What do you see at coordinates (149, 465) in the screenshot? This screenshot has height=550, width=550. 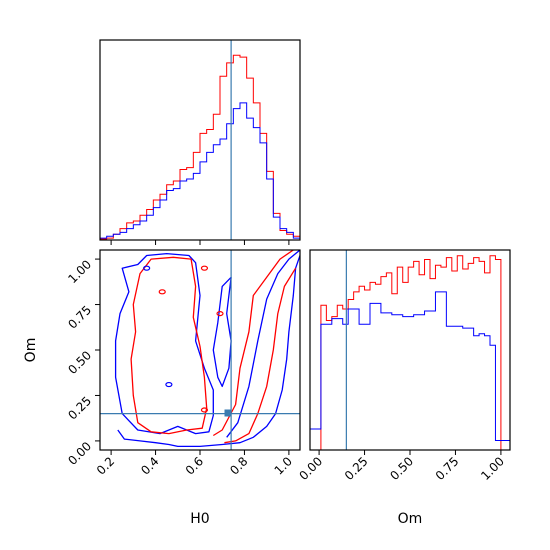 I see `x-tick-label: 0.4` at bounding box center [149, 465].